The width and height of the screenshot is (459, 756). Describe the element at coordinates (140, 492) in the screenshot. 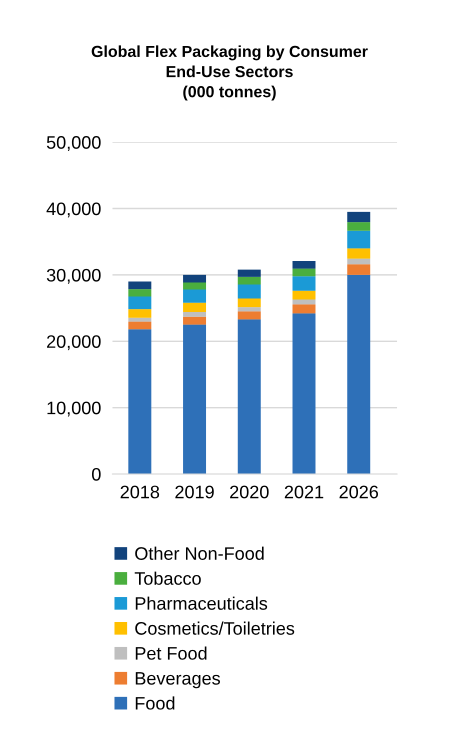

I see `x-tick-label: 2018` at that location.